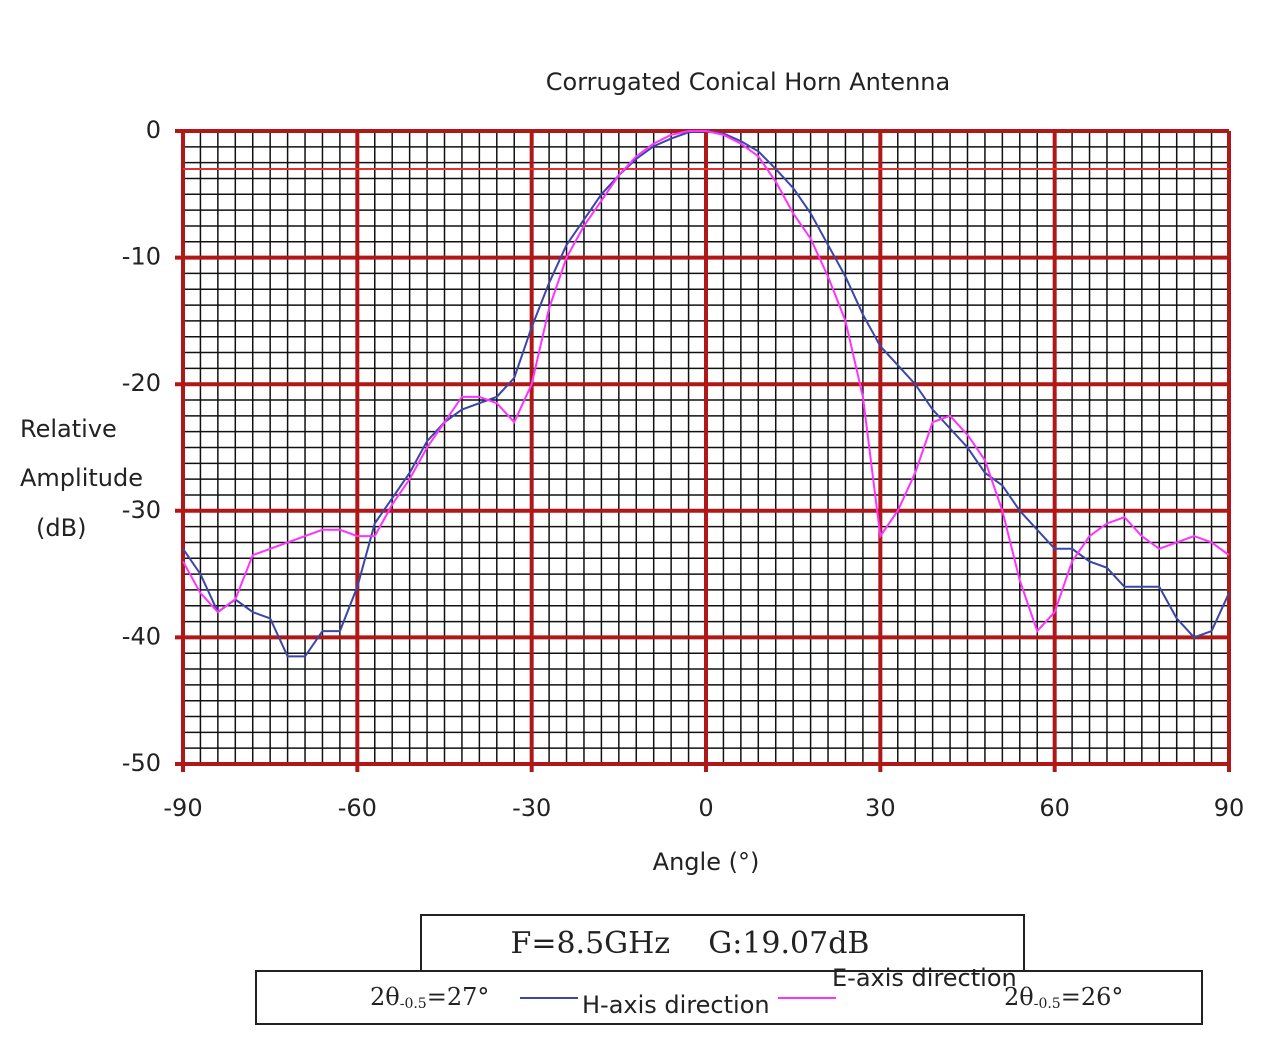 This screenshot has height=1038, width=1284. Describe the element at coordinates (141, 383) in the screenshot. I see `y-tick-label: -20` at that location.